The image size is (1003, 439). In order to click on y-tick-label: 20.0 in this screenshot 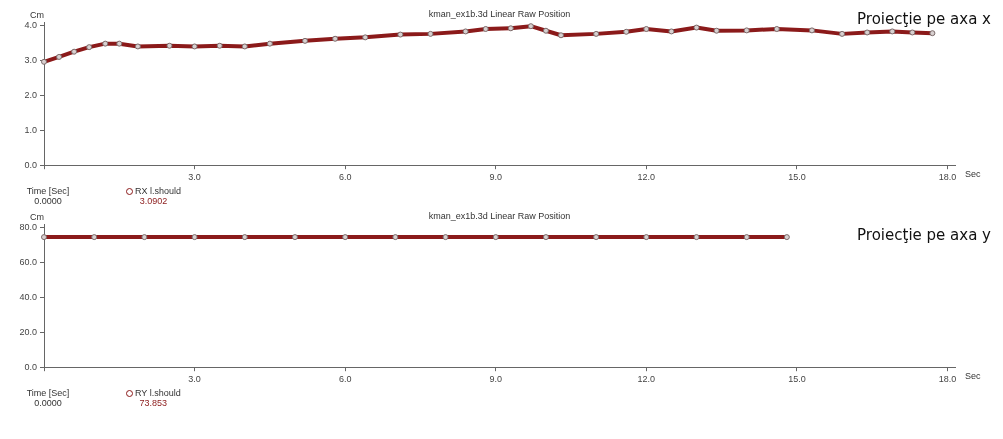, I will do `click(28, 331)`.